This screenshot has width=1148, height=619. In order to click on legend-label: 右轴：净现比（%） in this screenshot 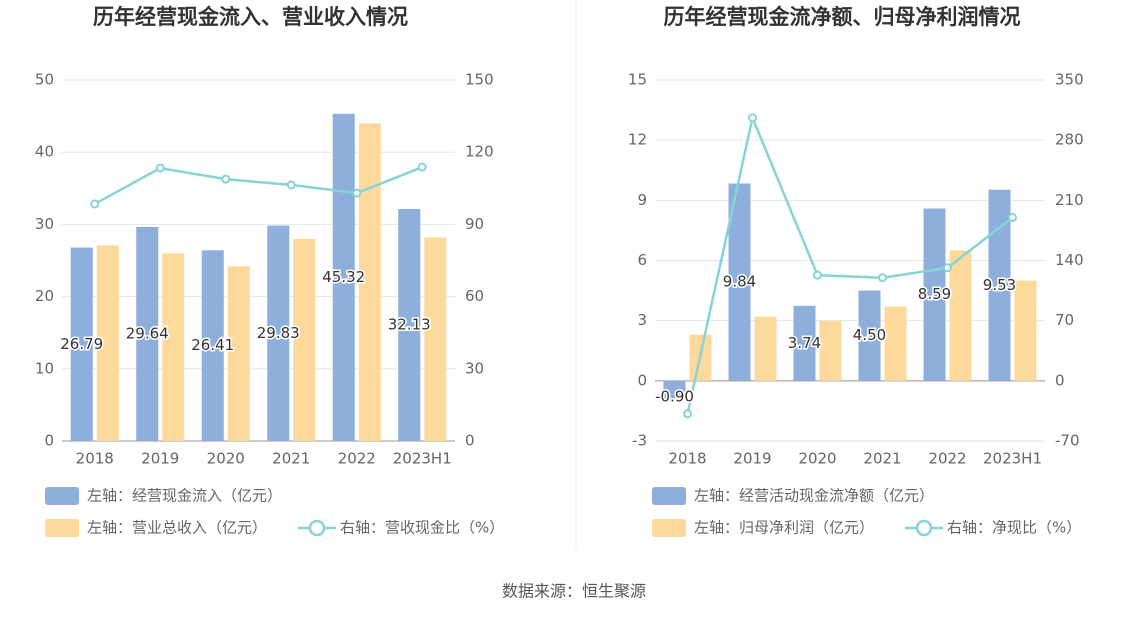, I will do `click(1014, 528)`.